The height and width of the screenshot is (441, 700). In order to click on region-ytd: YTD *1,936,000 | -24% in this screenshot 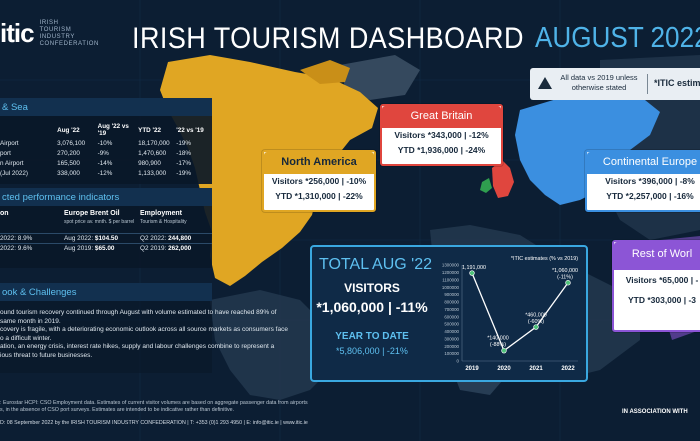, I will do `click(441, 150)`.